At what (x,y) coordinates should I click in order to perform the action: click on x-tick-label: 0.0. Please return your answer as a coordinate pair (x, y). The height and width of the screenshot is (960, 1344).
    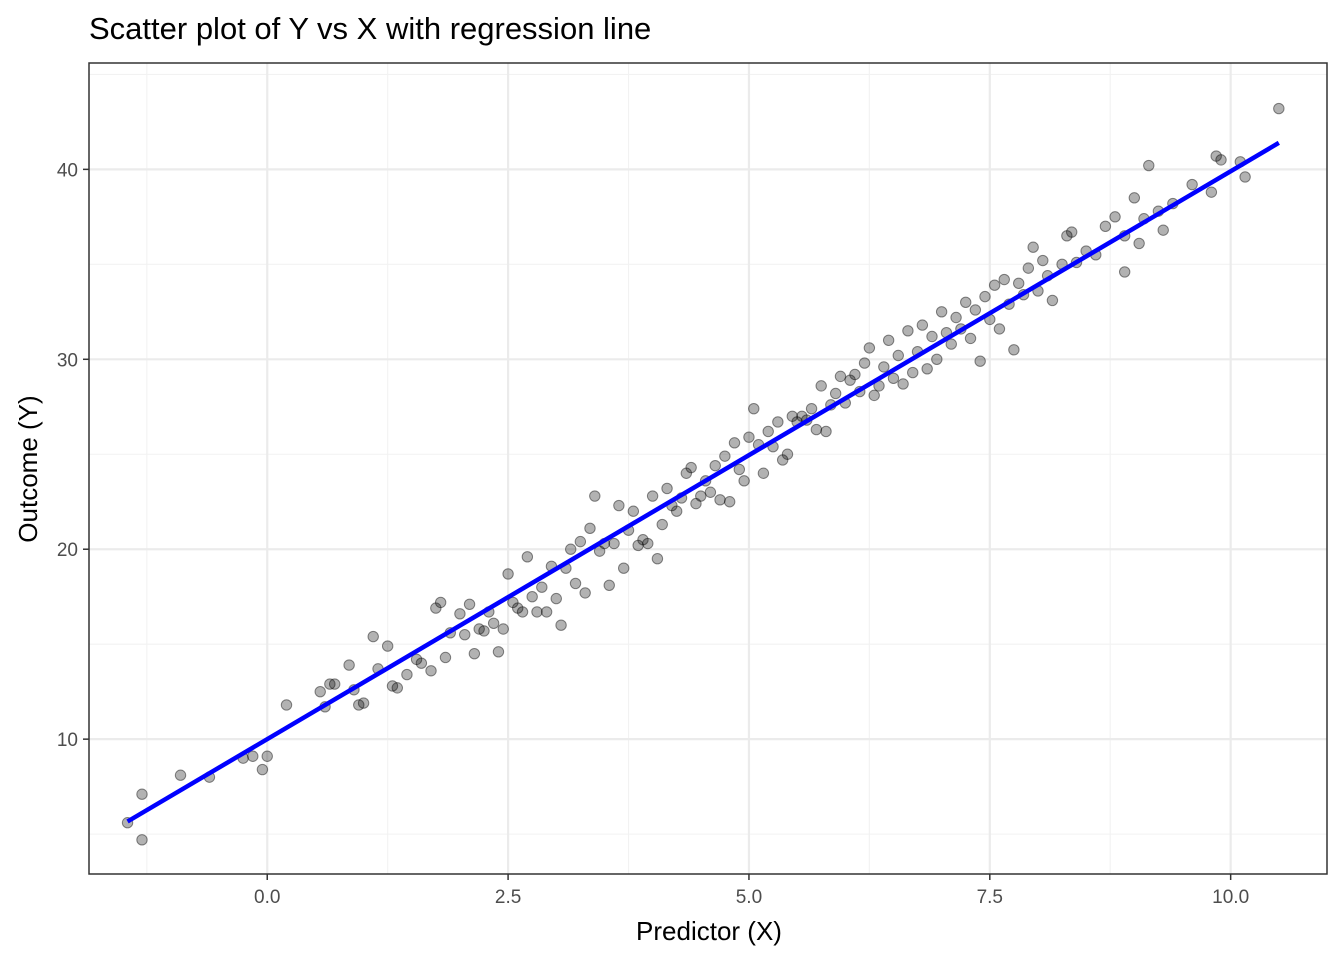
    Looking at the image, I should click on (267, 897).